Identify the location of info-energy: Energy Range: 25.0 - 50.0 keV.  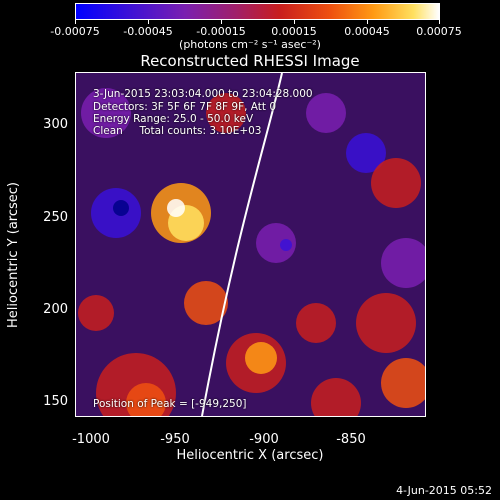
(173, 119).